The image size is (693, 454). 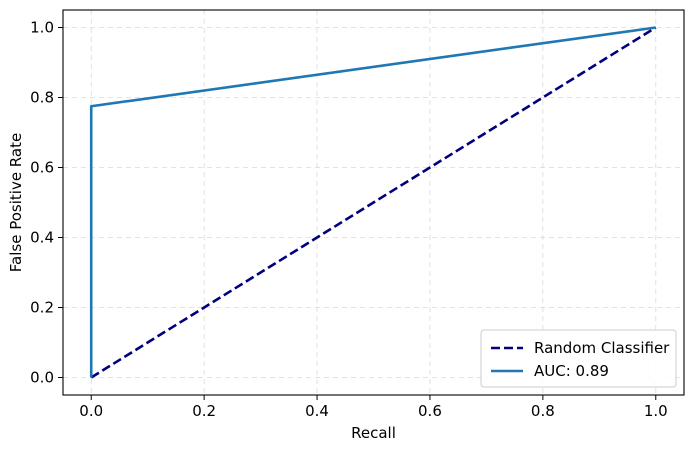 What do you see at coordinates (602, 348) in the screenshot?
I see `legend-label: Random Classifier` at bounding box center [602, 348].